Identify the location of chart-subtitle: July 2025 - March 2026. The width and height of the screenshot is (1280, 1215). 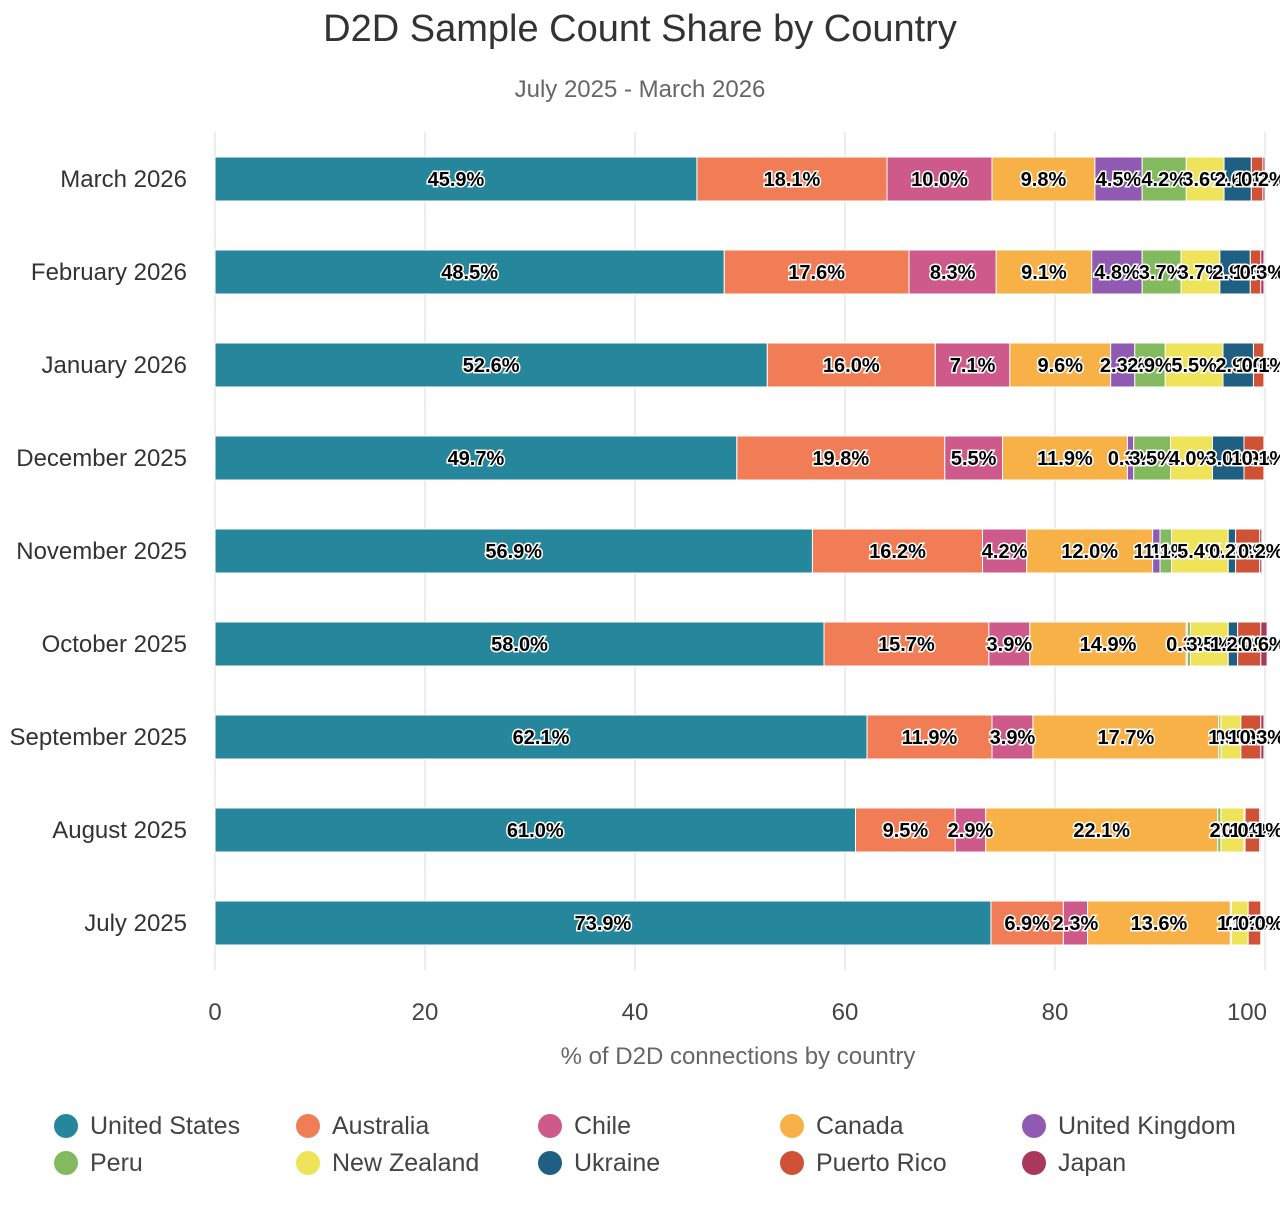
(640, 89).